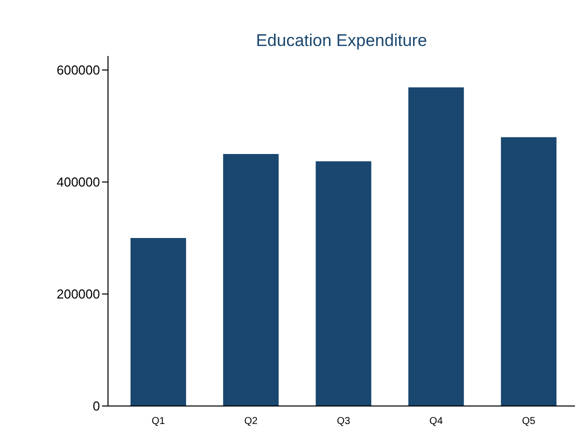  I want to click on x-tick-label: Q4, so click(436, 421).